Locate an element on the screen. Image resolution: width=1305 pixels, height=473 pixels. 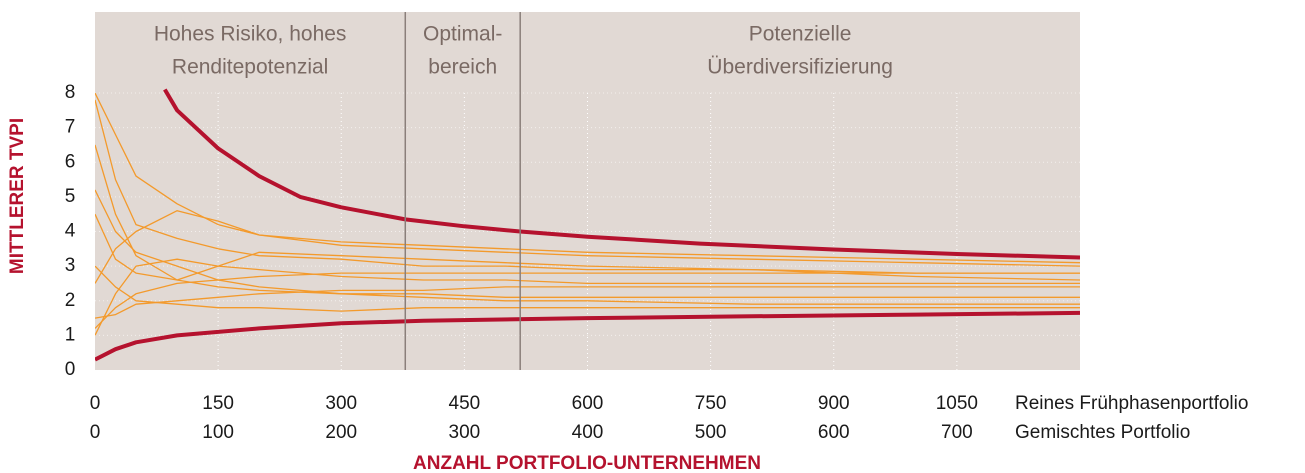
x-tick-label: 600 is located at coordinates (588, 403).